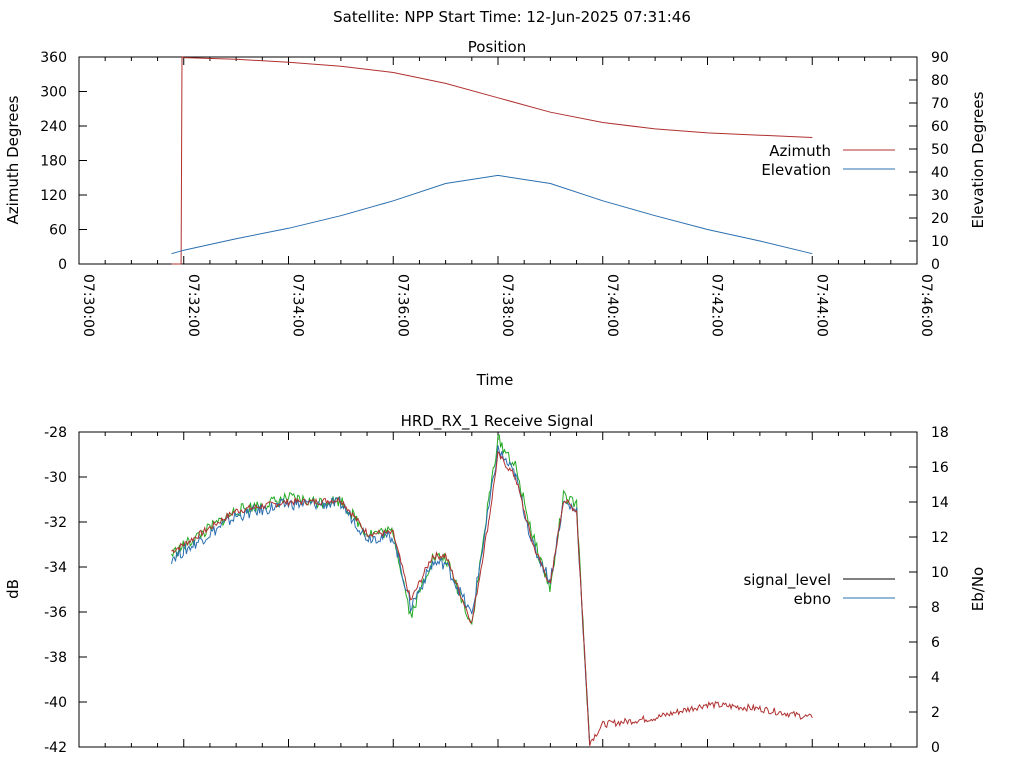  Describe the element at coordinates (940, 538) in the screenshot. I see `signal-y2-tick-label: 12` at that location.